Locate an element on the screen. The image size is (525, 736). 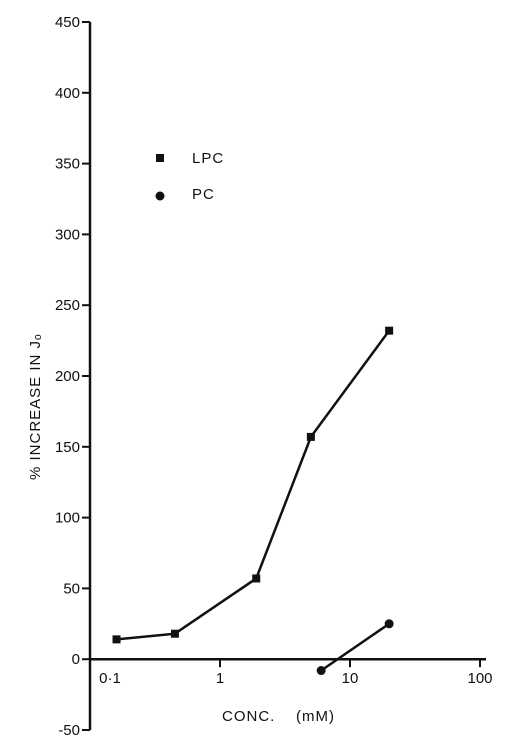
y-tick-label: 100 is located at coordinates (67, 518).